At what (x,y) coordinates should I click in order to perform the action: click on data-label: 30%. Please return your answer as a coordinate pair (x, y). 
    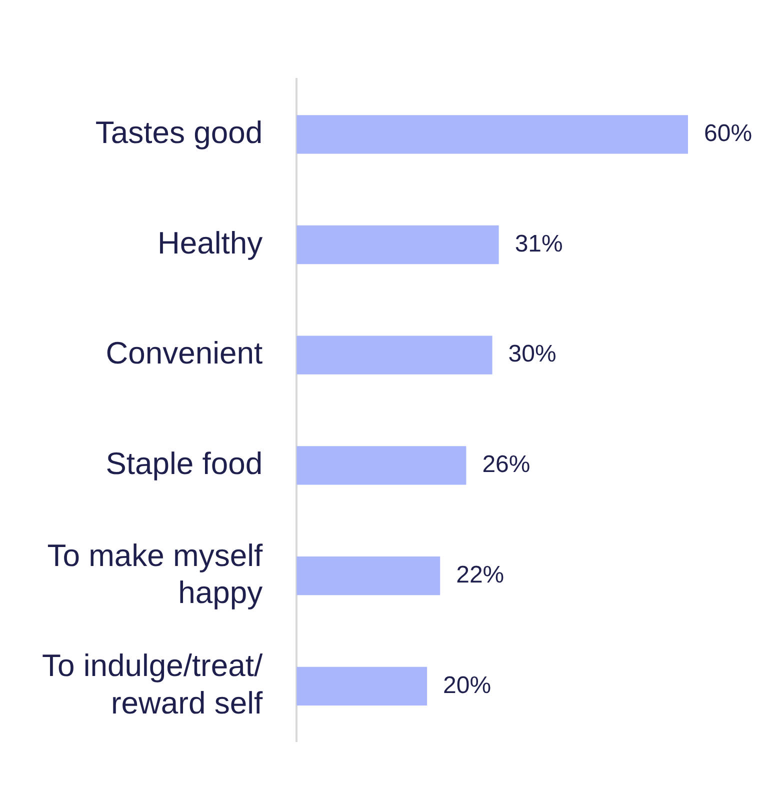
    Looking at the image, I should click on (532, 354).